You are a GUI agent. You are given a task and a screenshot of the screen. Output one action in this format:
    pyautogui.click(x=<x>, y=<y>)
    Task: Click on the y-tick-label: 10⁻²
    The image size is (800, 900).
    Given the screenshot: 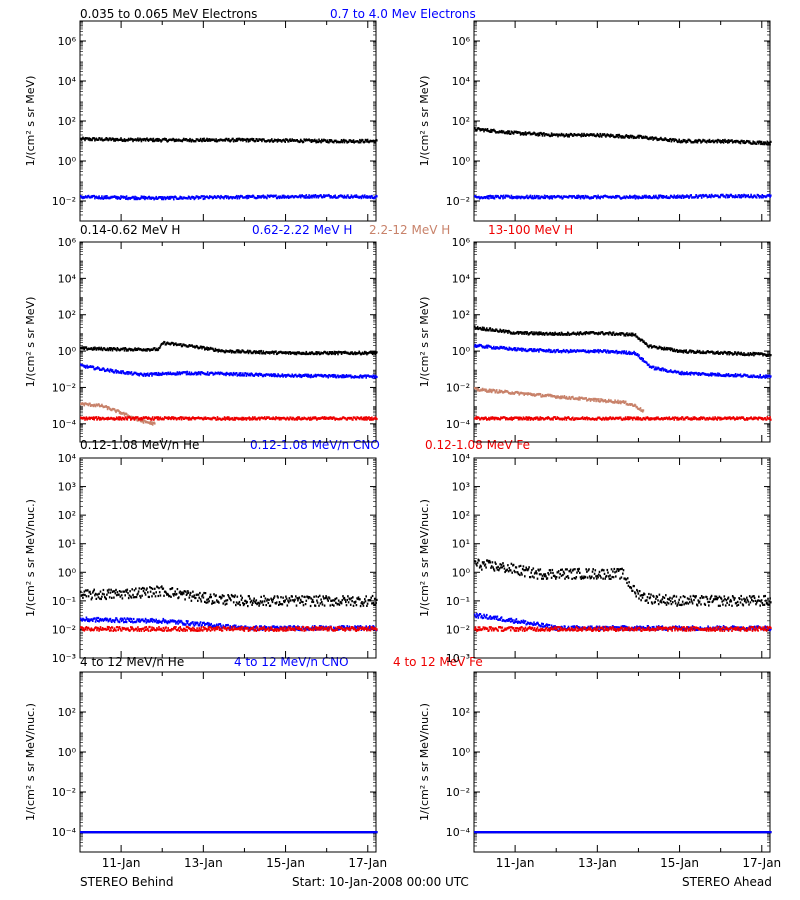 What is the action you would take?
    pyautogui.click(x=64, y=387)
    